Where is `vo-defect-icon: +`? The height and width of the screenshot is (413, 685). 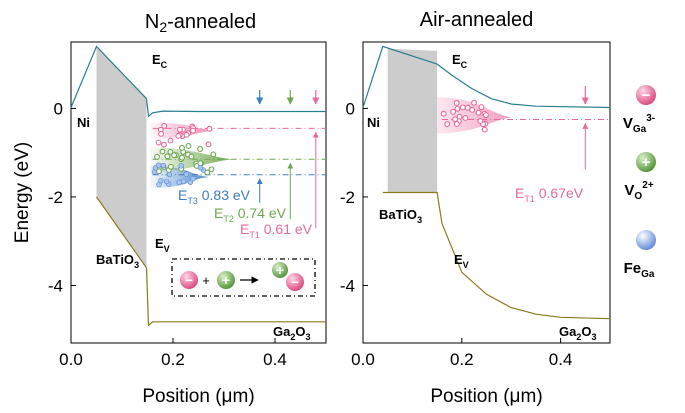
vo-defect-icon: + is located at coordinates (226, 280).